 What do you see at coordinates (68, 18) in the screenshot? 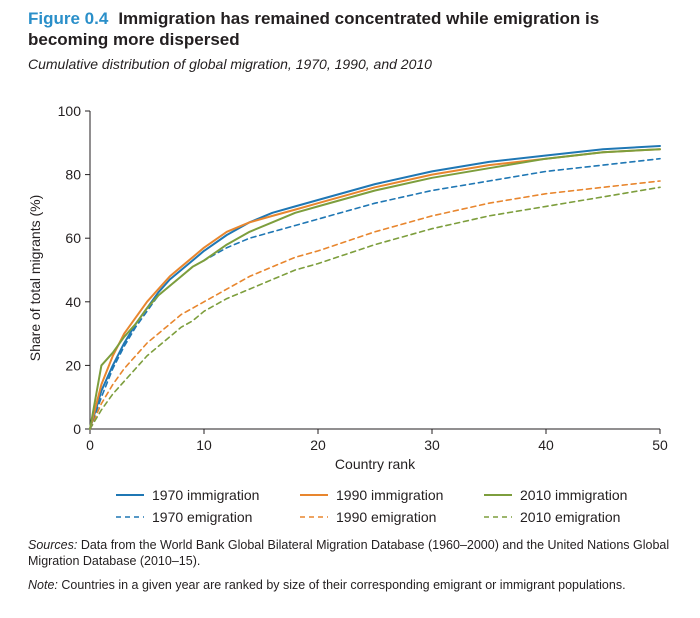
I see `figure-label: Figure 0.4` at bounding box center [68, 18].